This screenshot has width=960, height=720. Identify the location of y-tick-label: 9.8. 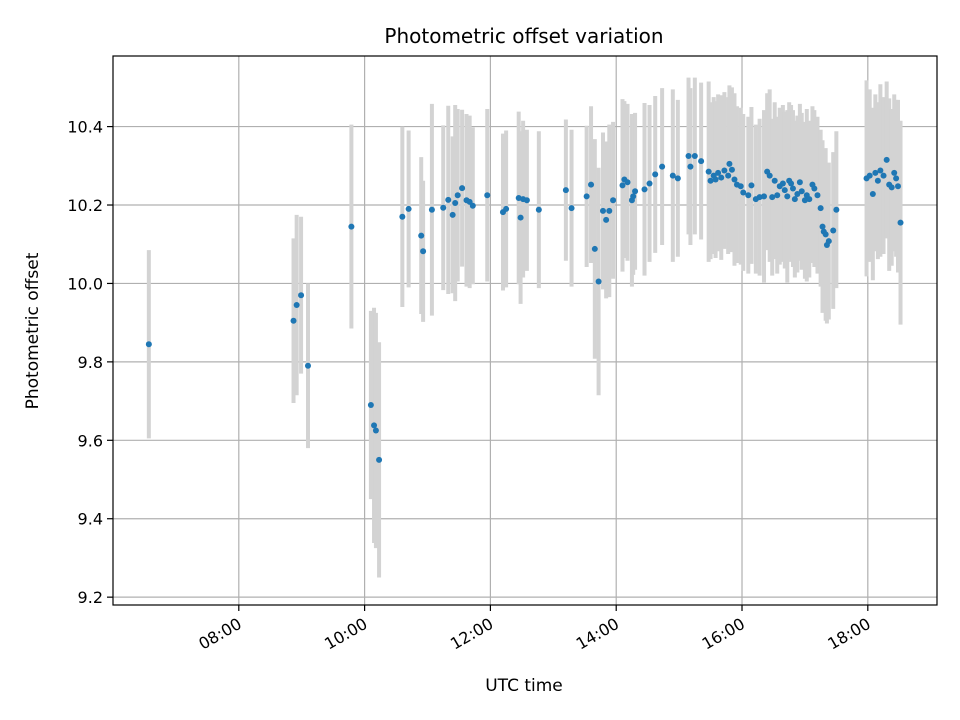
(90, 362).